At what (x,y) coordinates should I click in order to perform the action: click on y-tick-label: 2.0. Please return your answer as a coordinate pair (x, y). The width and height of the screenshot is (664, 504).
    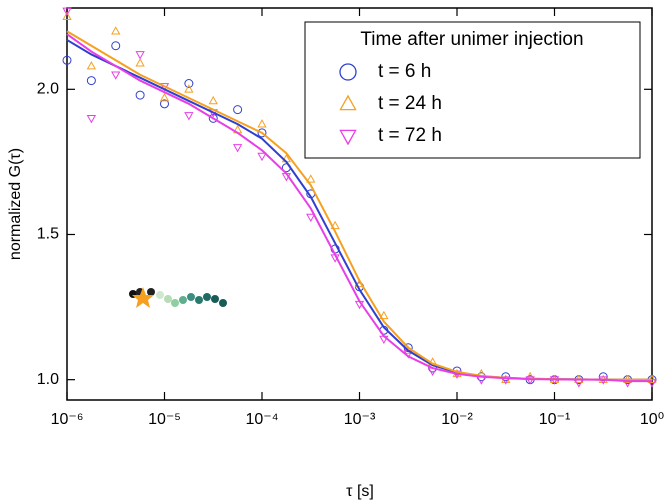
    Looking at the image, I should click on (48, 89).